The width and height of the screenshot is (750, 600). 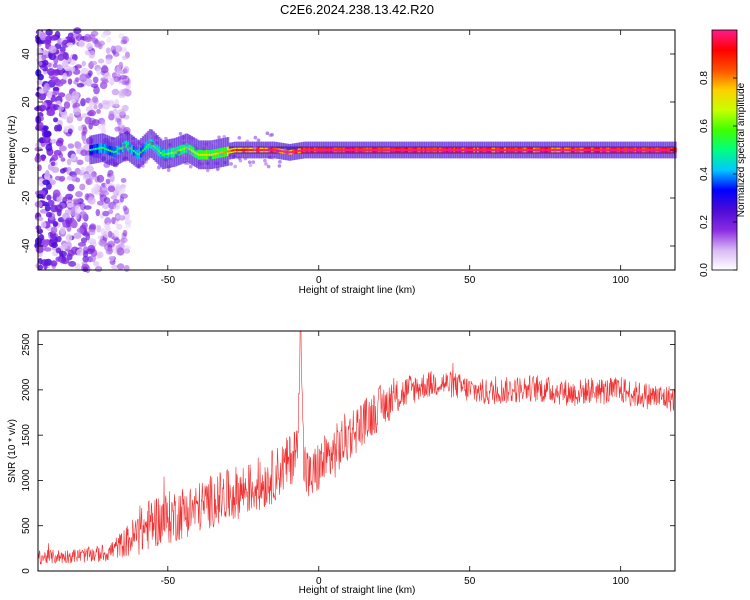 What do you see at coordinates (26, 571) in the screenshot?
I see `snr-y-tick-label: 0` at bounding box center [26, 571].